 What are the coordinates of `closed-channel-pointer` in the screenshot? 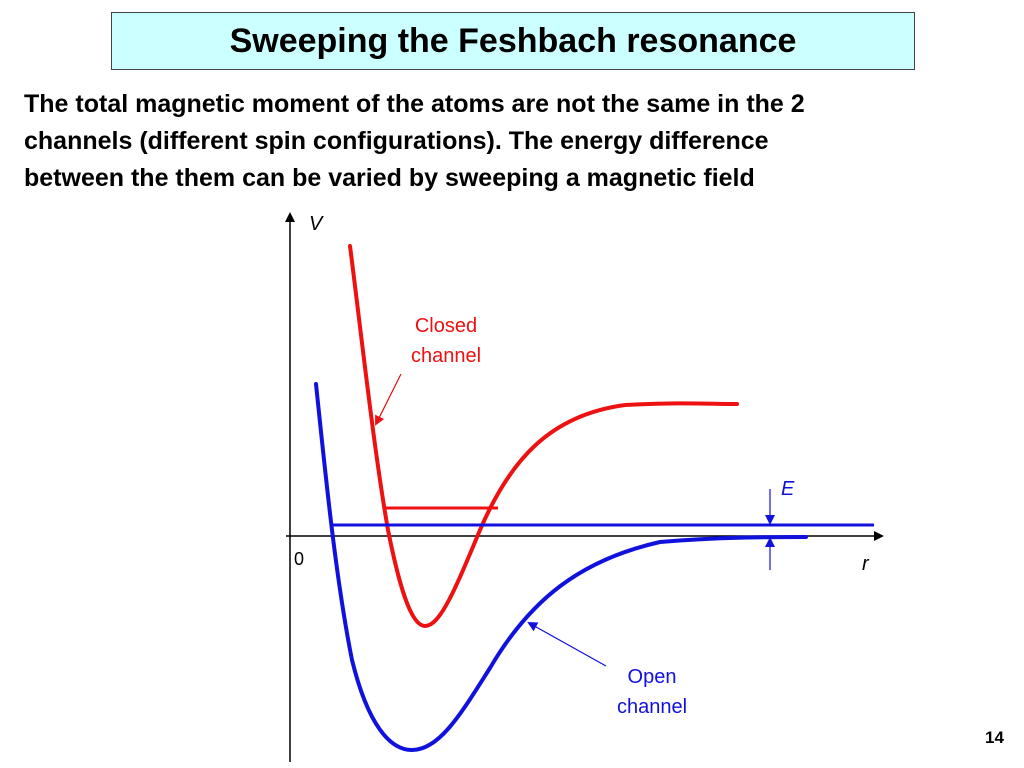 It's located at (388, 399).